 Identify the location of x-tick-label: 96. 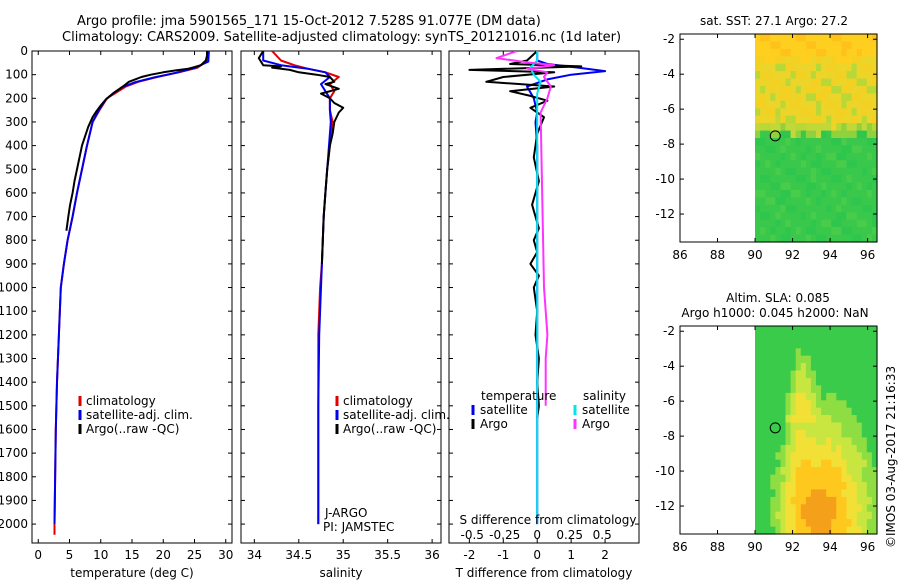
(867, 255).